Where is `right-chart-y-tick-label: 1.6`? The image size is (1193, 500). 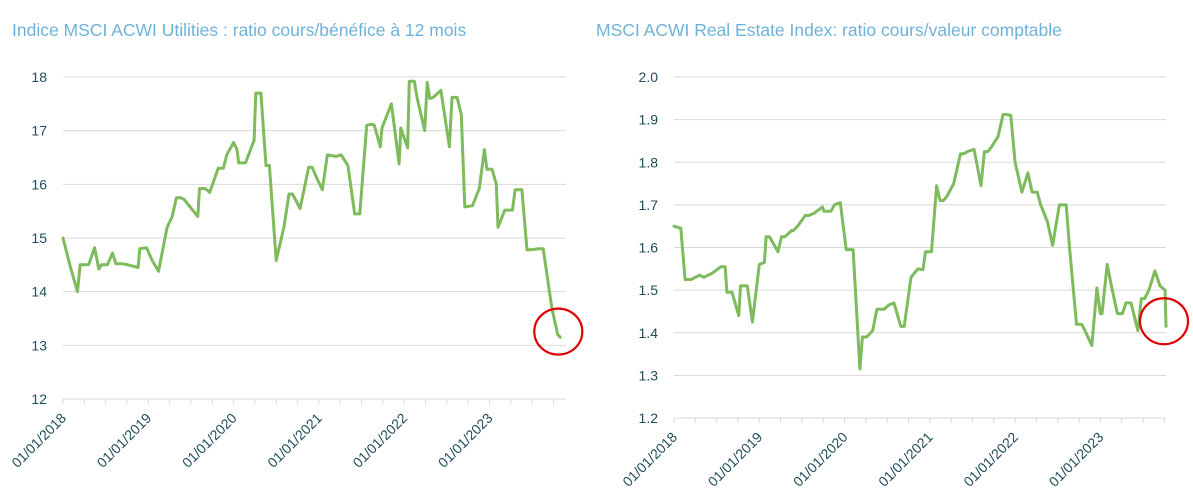
right-chart-y-tick-label: 1.6 is located at coordinates (649, 248).